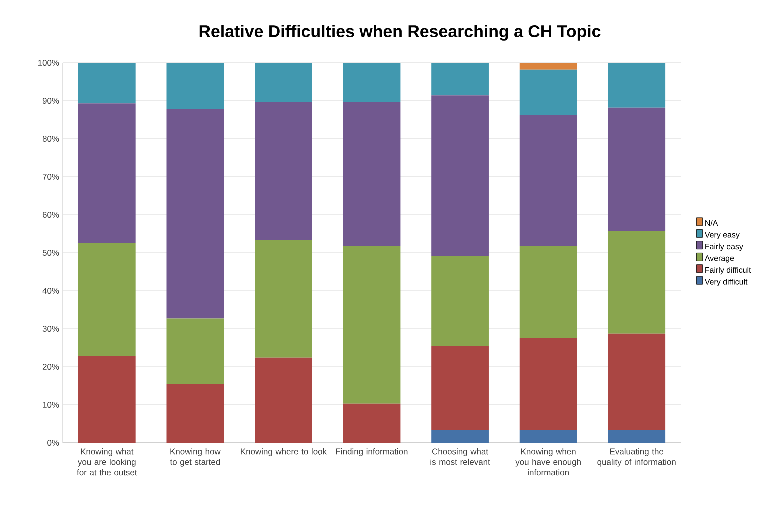 The image size is (783, 528). What do you see at coordinates (107, 462) in the screenshot?
I see `x-tick-label: Knowing what you are looking for at the outset` at bounding box center [107, 462].